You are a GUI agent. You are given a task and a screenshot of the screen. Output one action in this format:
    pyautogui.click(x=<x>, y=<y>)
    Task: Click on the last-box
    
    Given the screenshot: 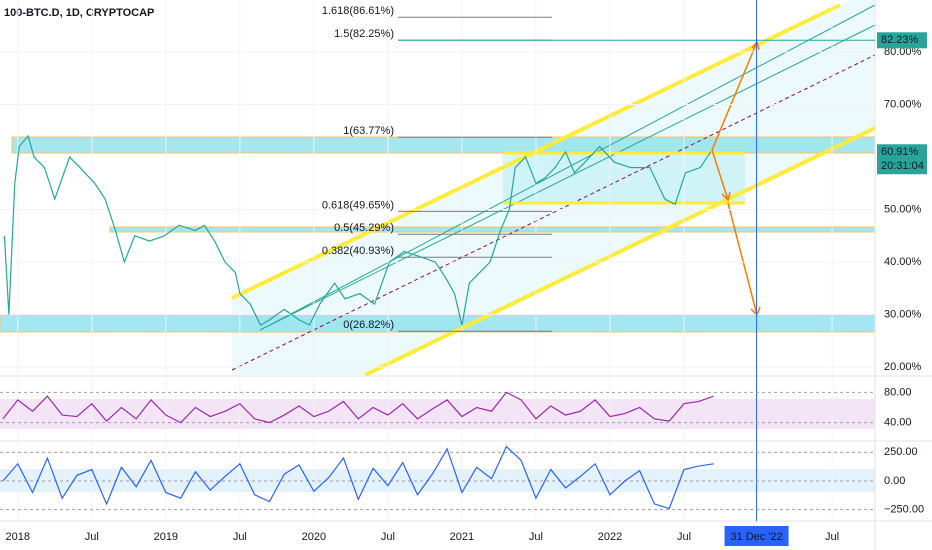 What is the action you would take?
    pyautogui.click(x=902, y=159)
    